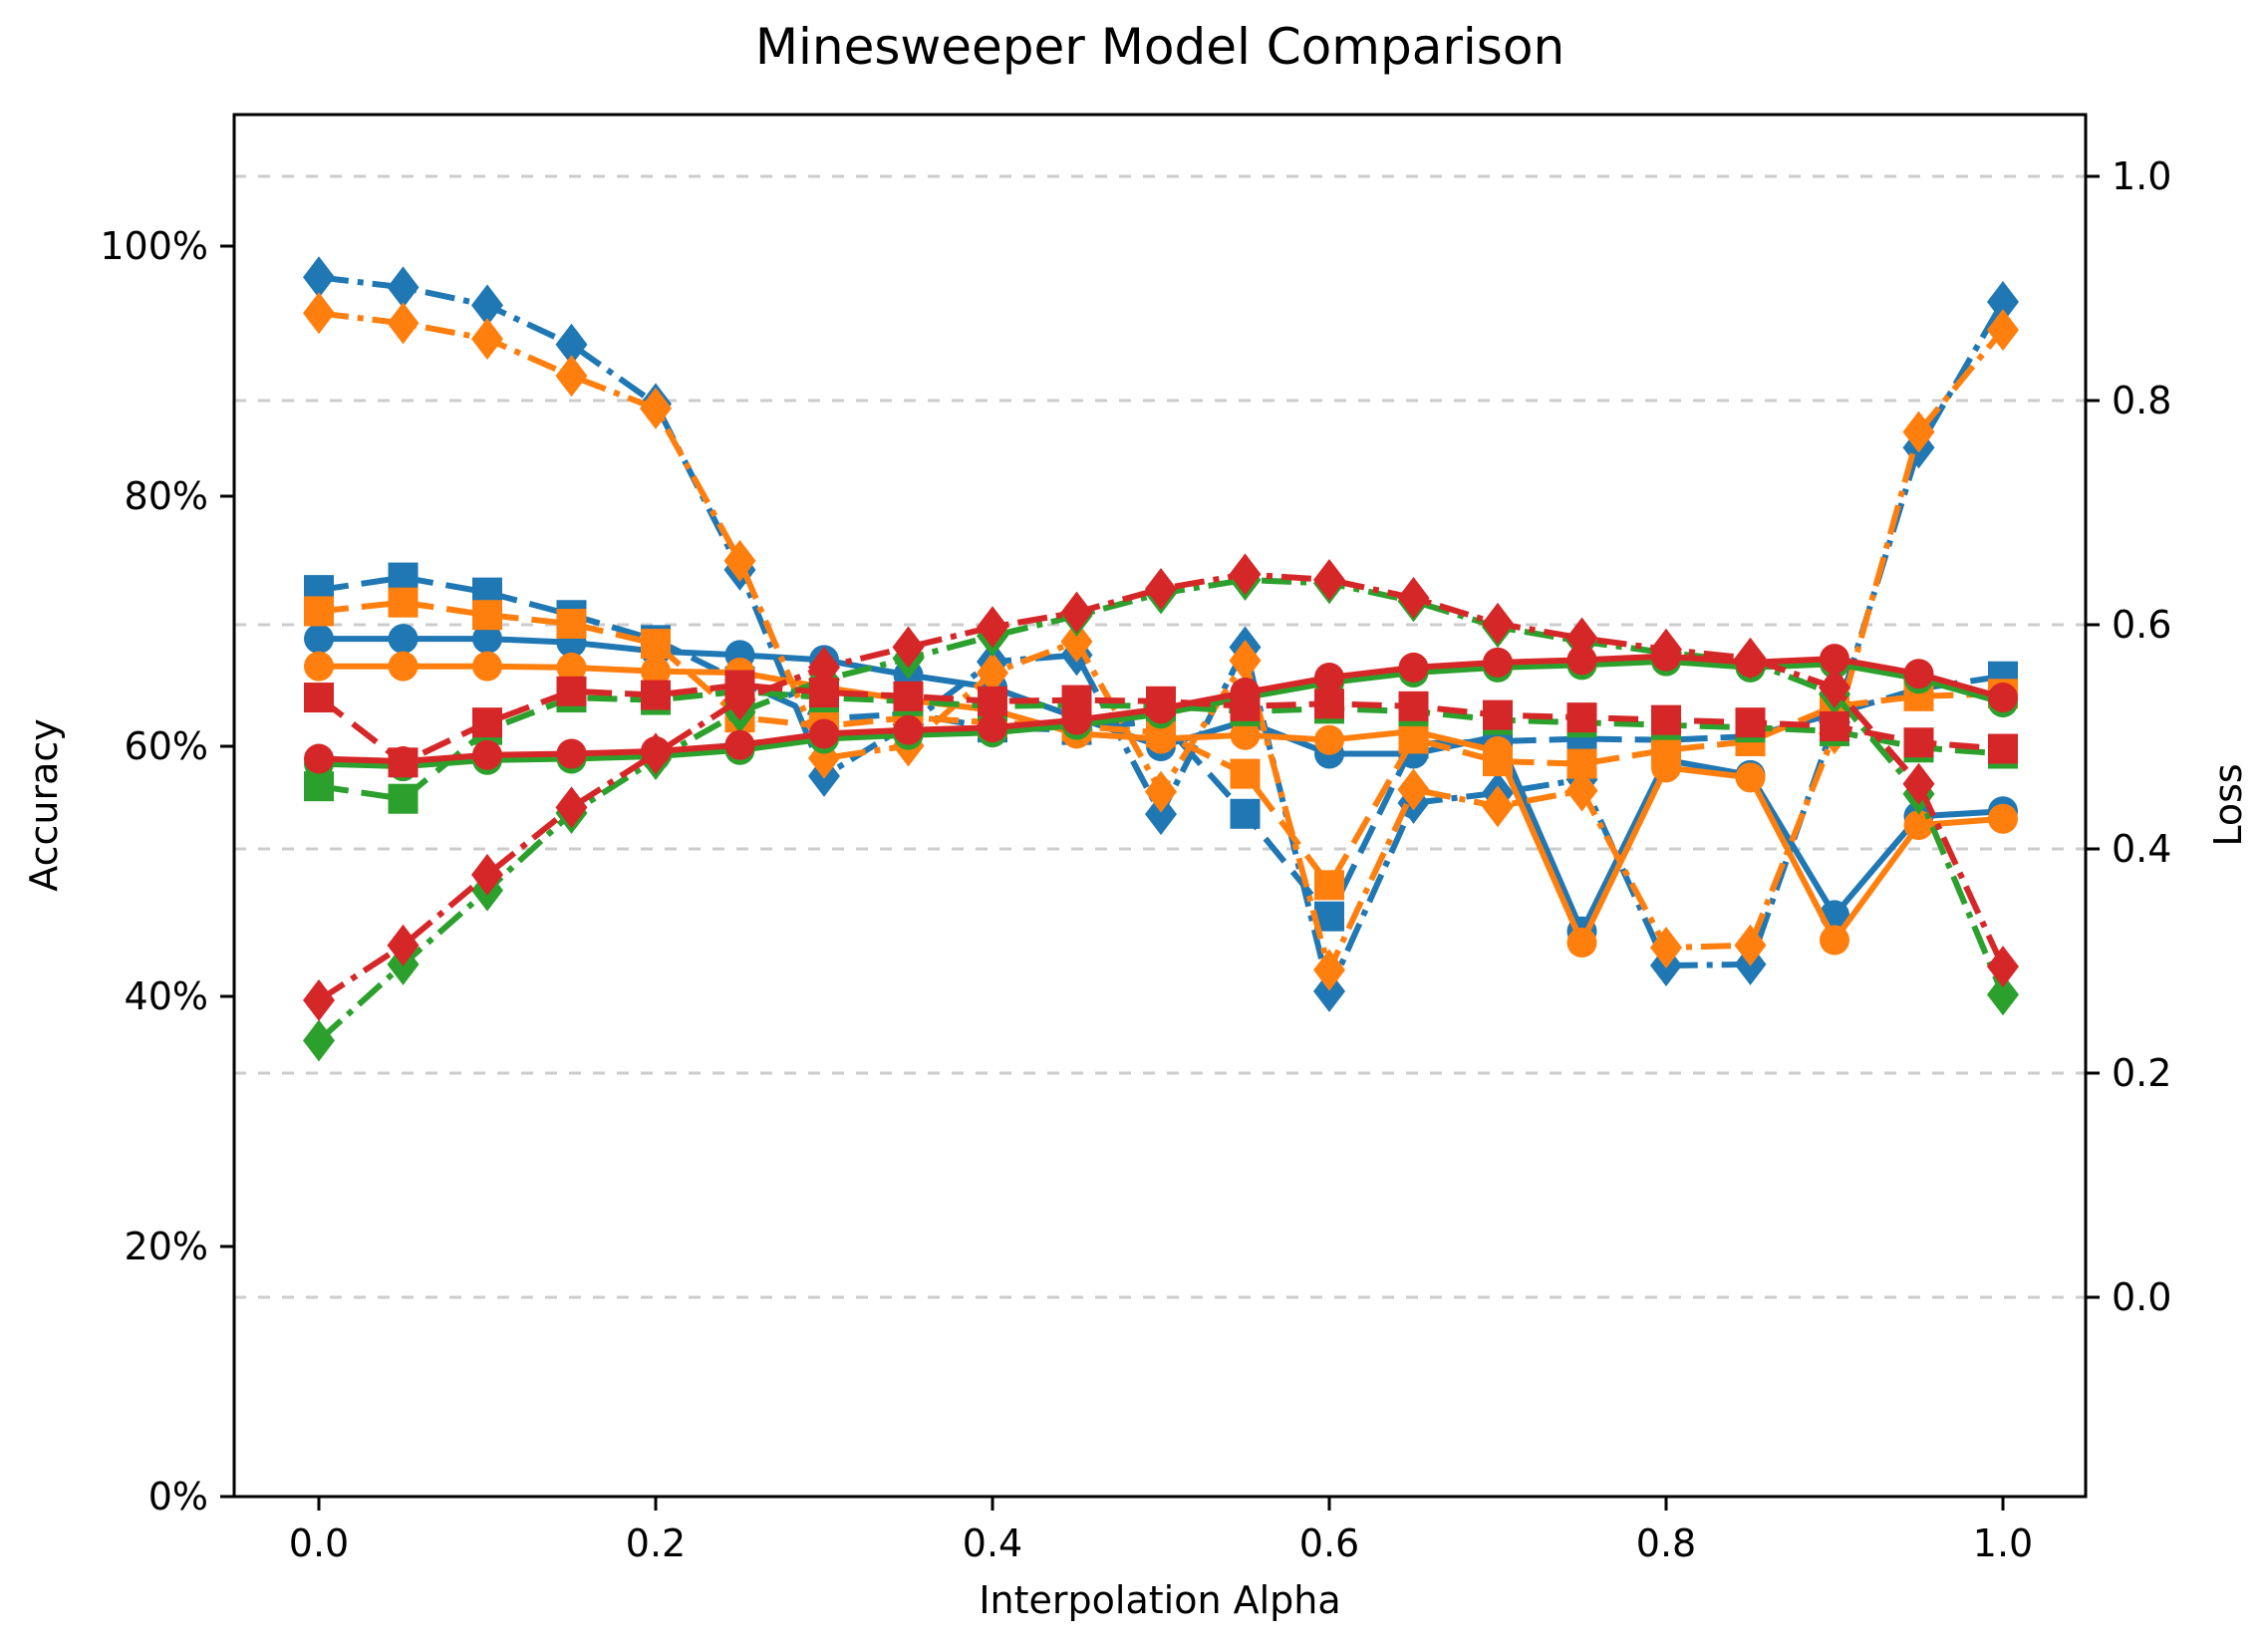  Describe the element at coordinates (404, 798) in the screenshot. I see `marker-square-green-accuracy-square-dashed` at that location.